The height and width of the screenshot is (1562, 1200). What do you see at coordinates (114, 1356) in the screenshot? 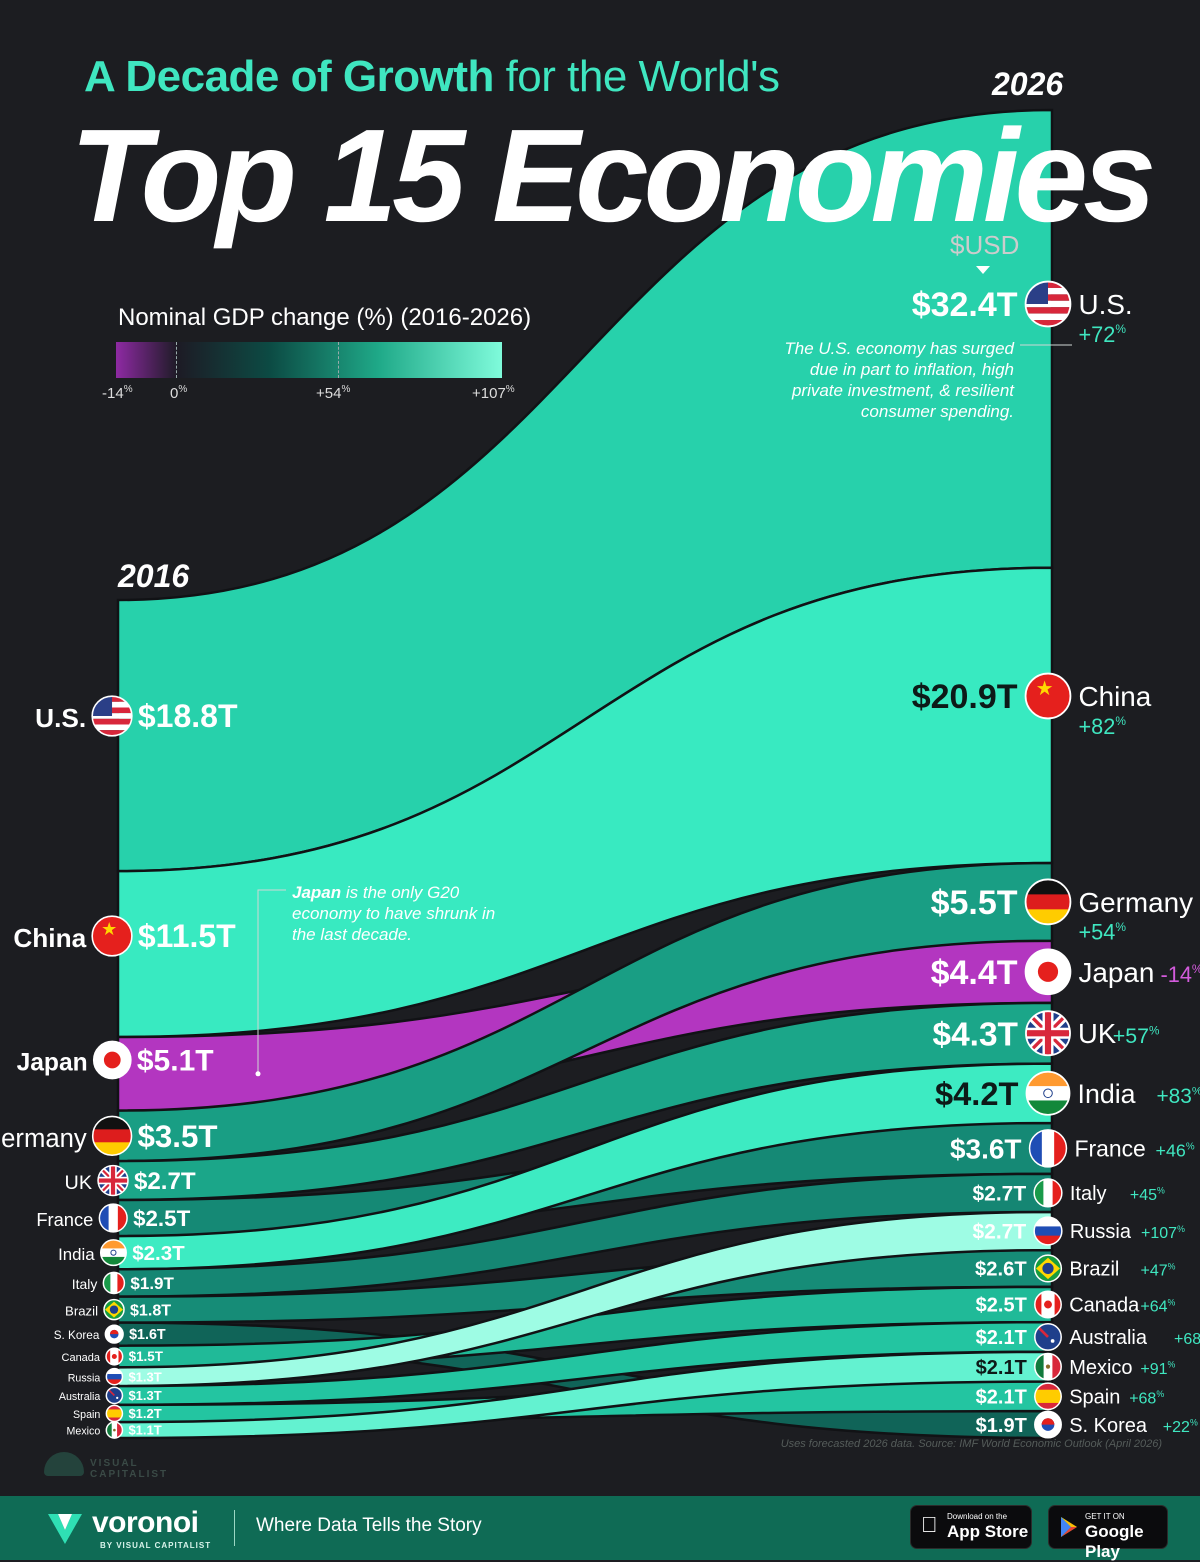
I see `canada-flag-icon` at bounding box center [114, 1356].